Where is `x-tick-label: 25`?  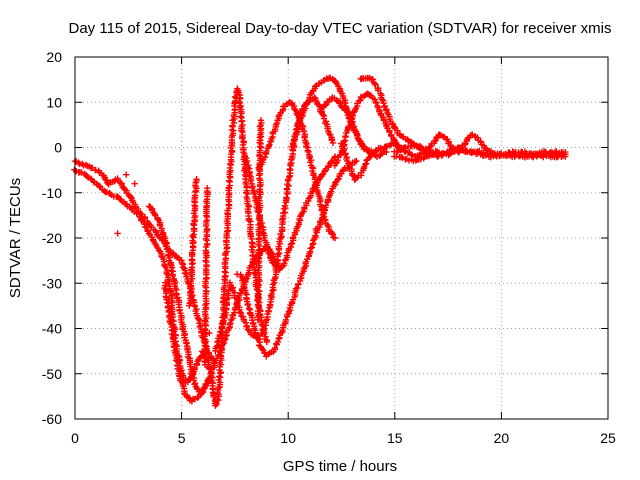 x-tick-label: 25 is located at coordinates (608, 438).